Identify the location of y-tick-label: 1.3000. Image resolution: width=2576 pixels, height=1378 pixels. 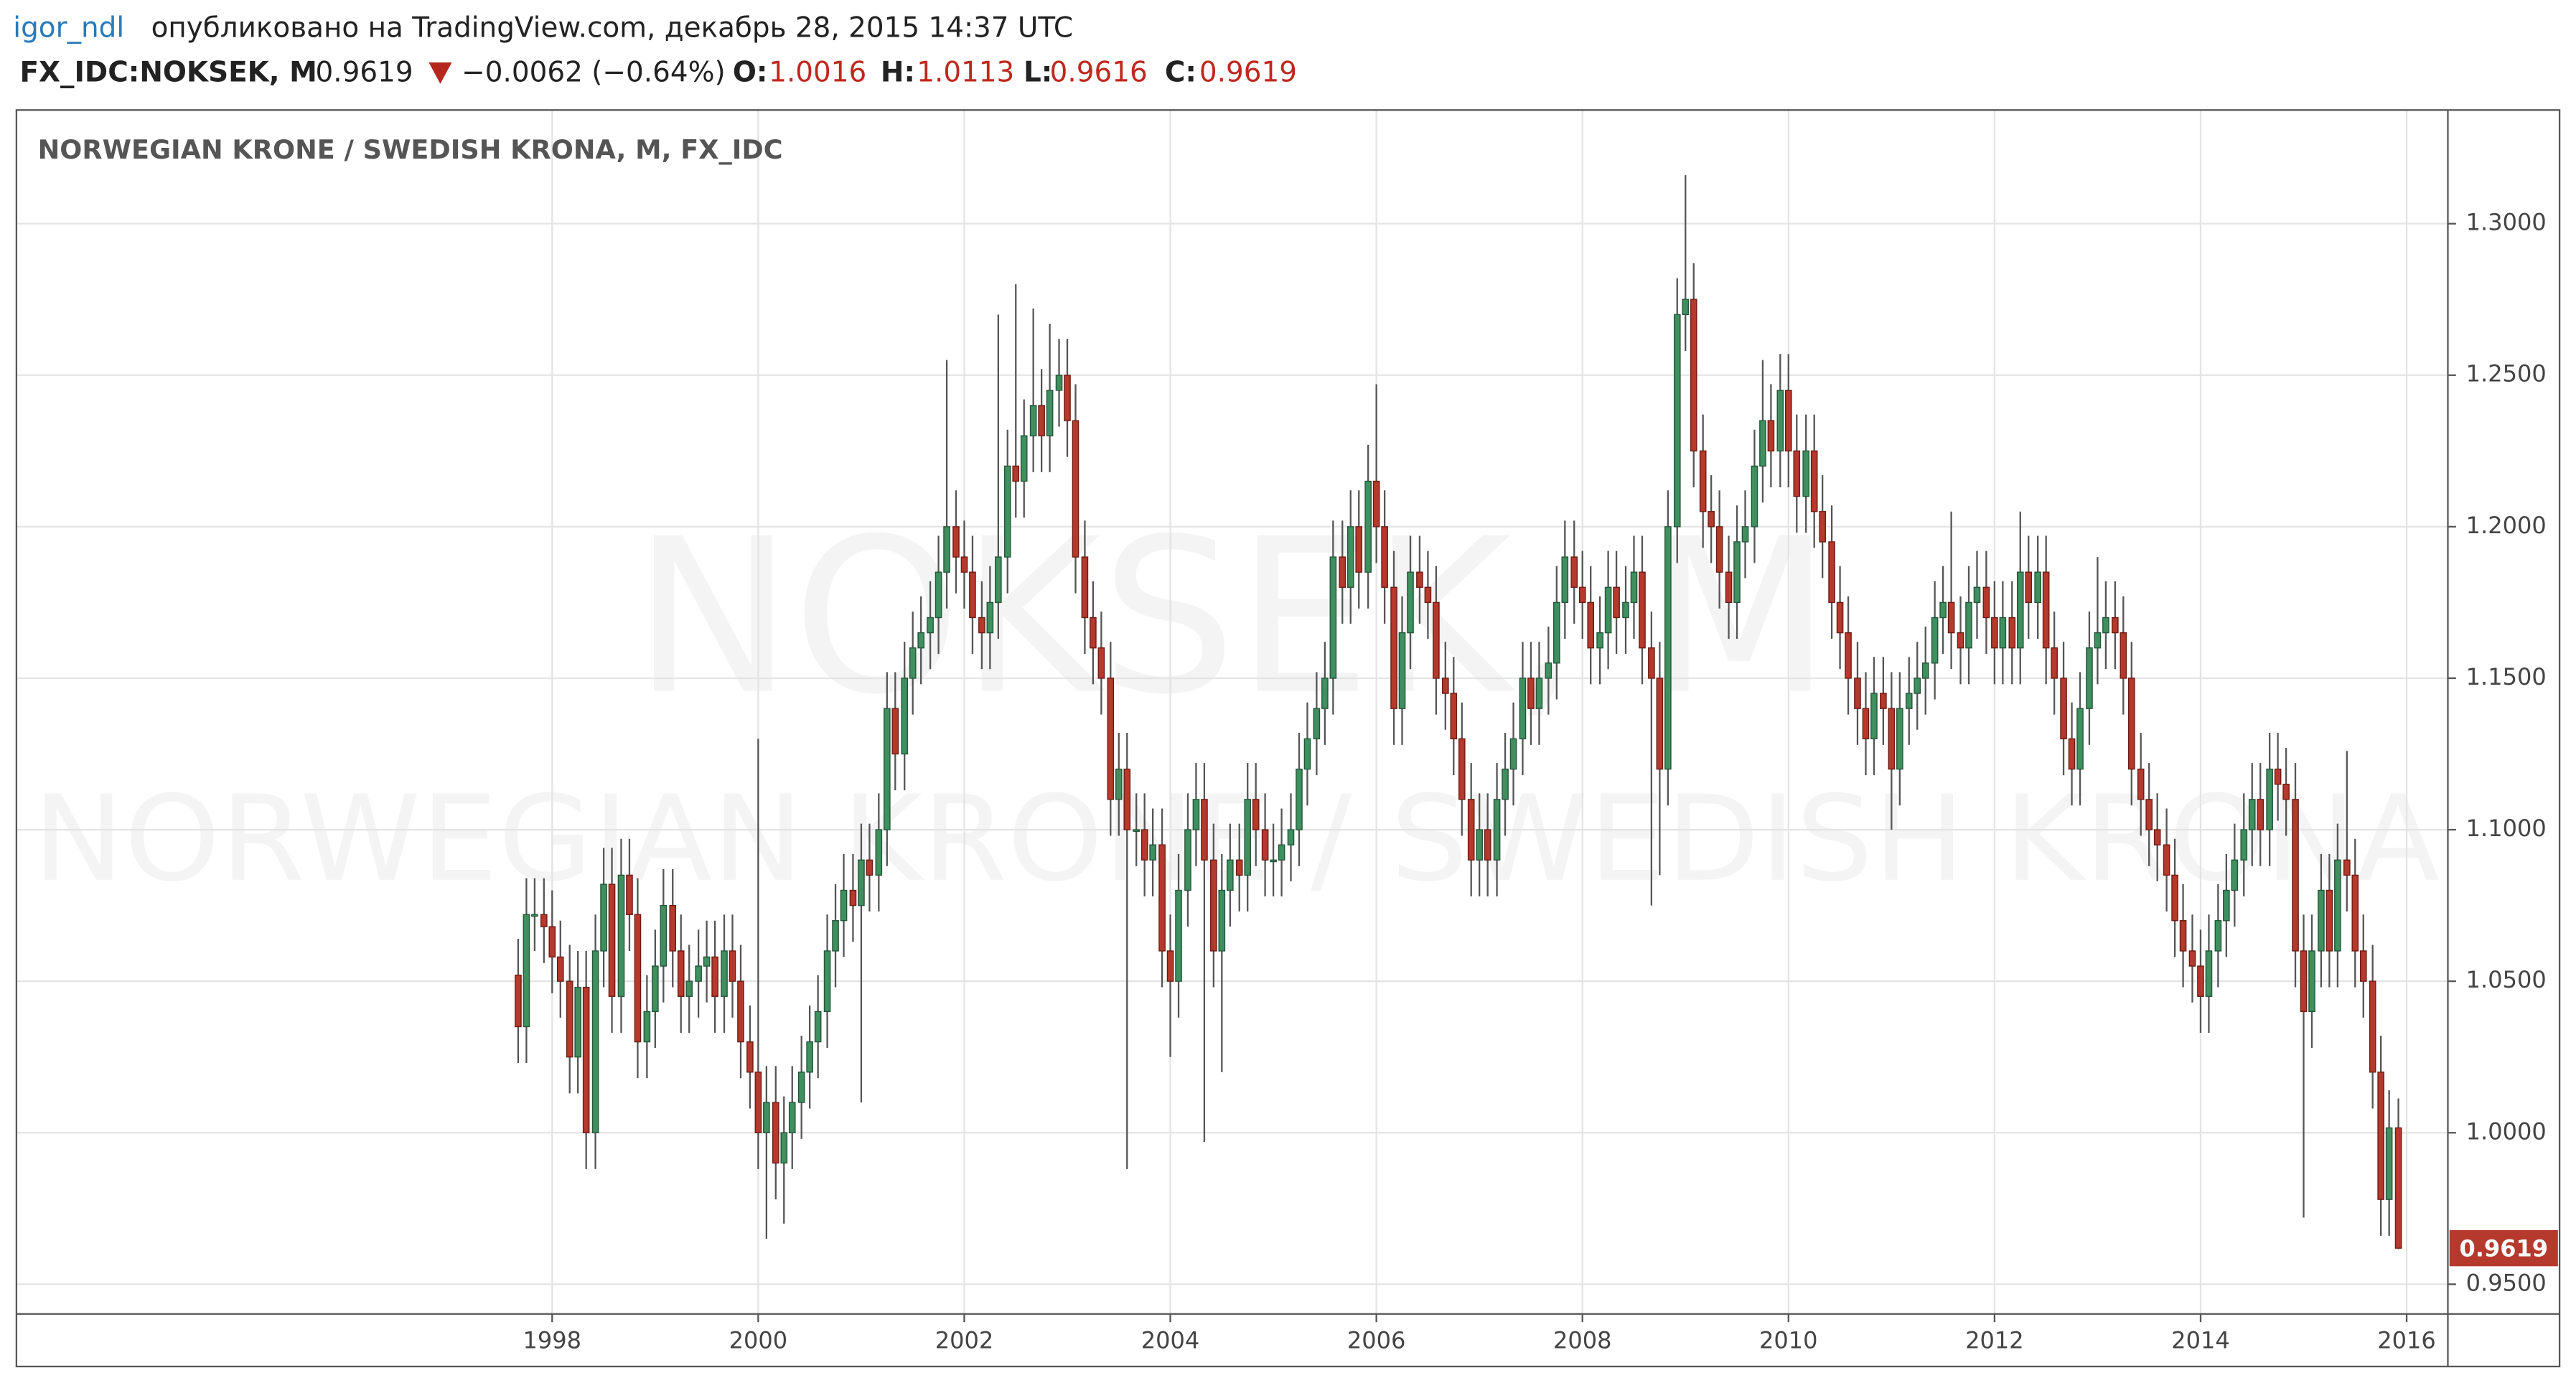
(2507, 222).